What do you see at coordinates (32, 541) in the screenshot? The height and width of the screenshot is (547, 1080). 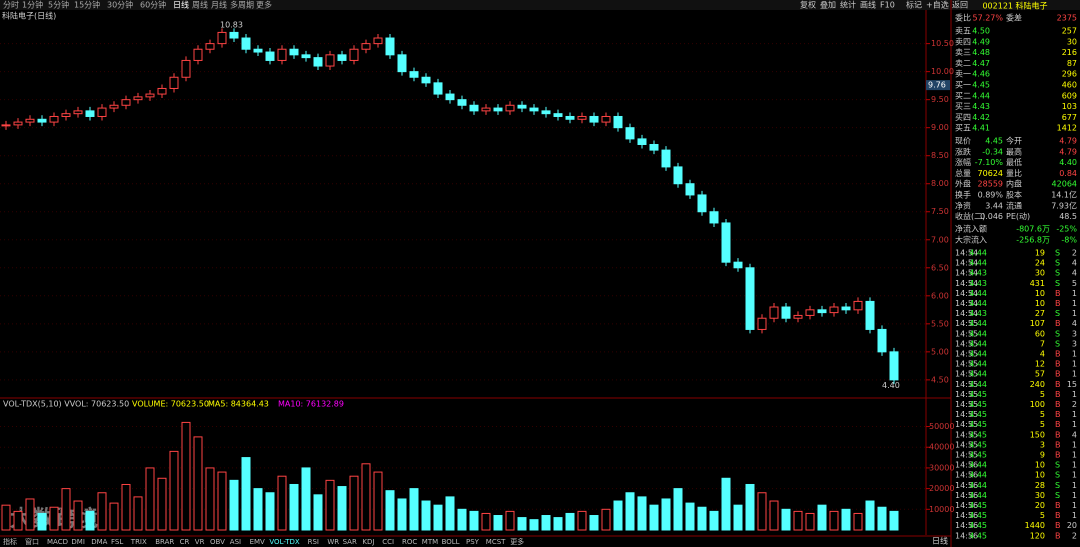 I see `indicator-tab: 窗口` at bounding box center [32, 541].